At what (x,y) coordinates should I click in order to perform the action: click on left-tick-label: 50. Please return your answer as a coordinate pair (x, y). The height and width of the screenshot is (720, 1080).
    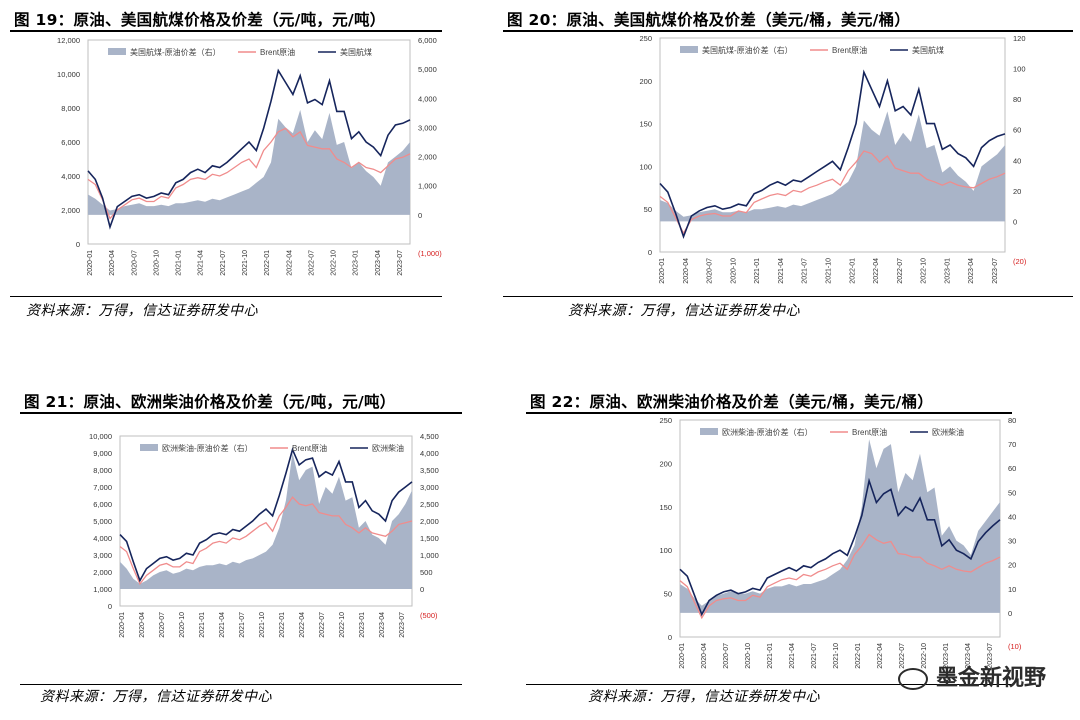
    Looking at the image, I should click on (668, 594).